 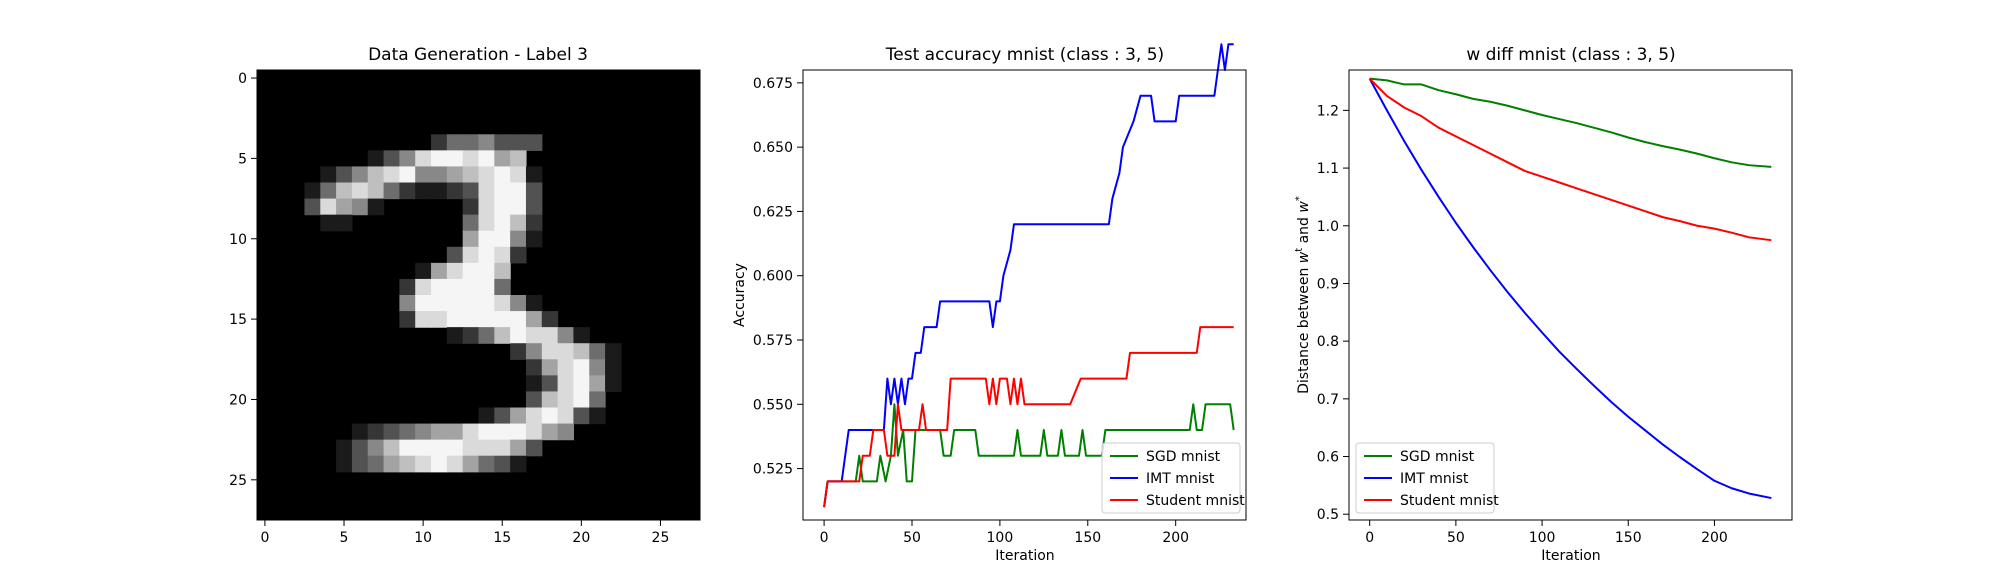 I want to click on series-line-imt, so click(x=1570, y=289).